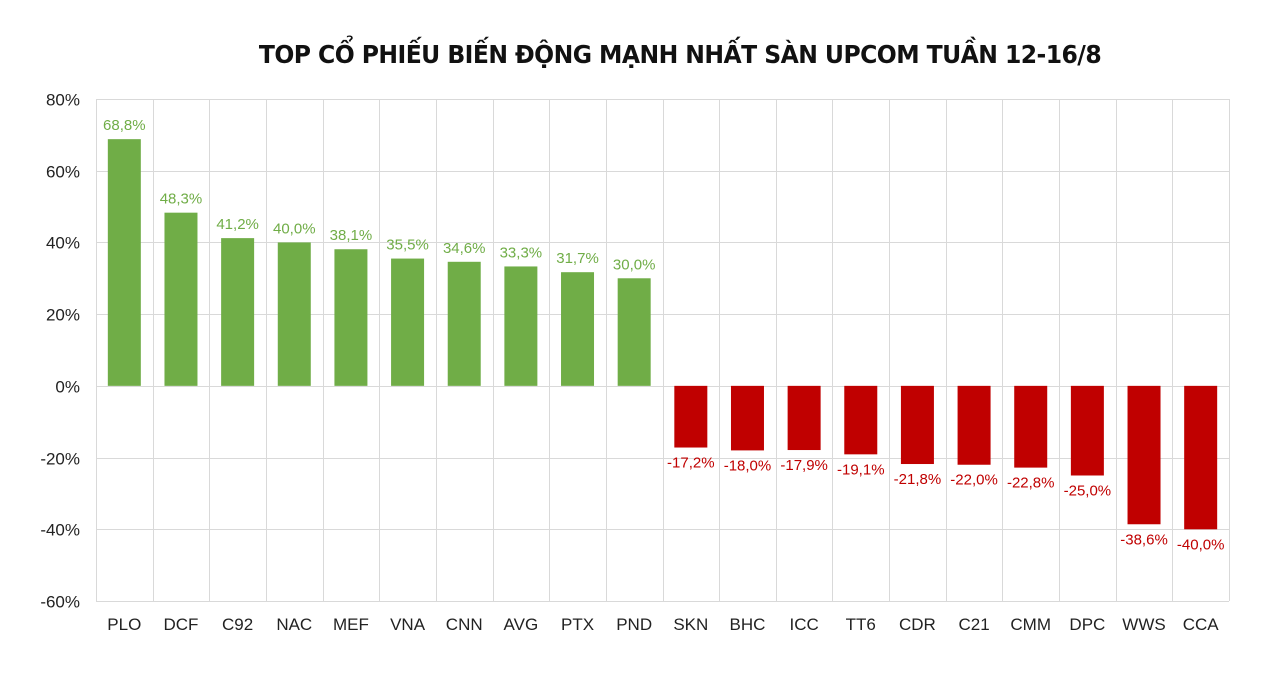 Image resolution: width=1280 pixels, height=676 pixels. Describe the element at coordinates (124, 125) in the screenshot. I see `data-label-plo: 68,8%` at that location.